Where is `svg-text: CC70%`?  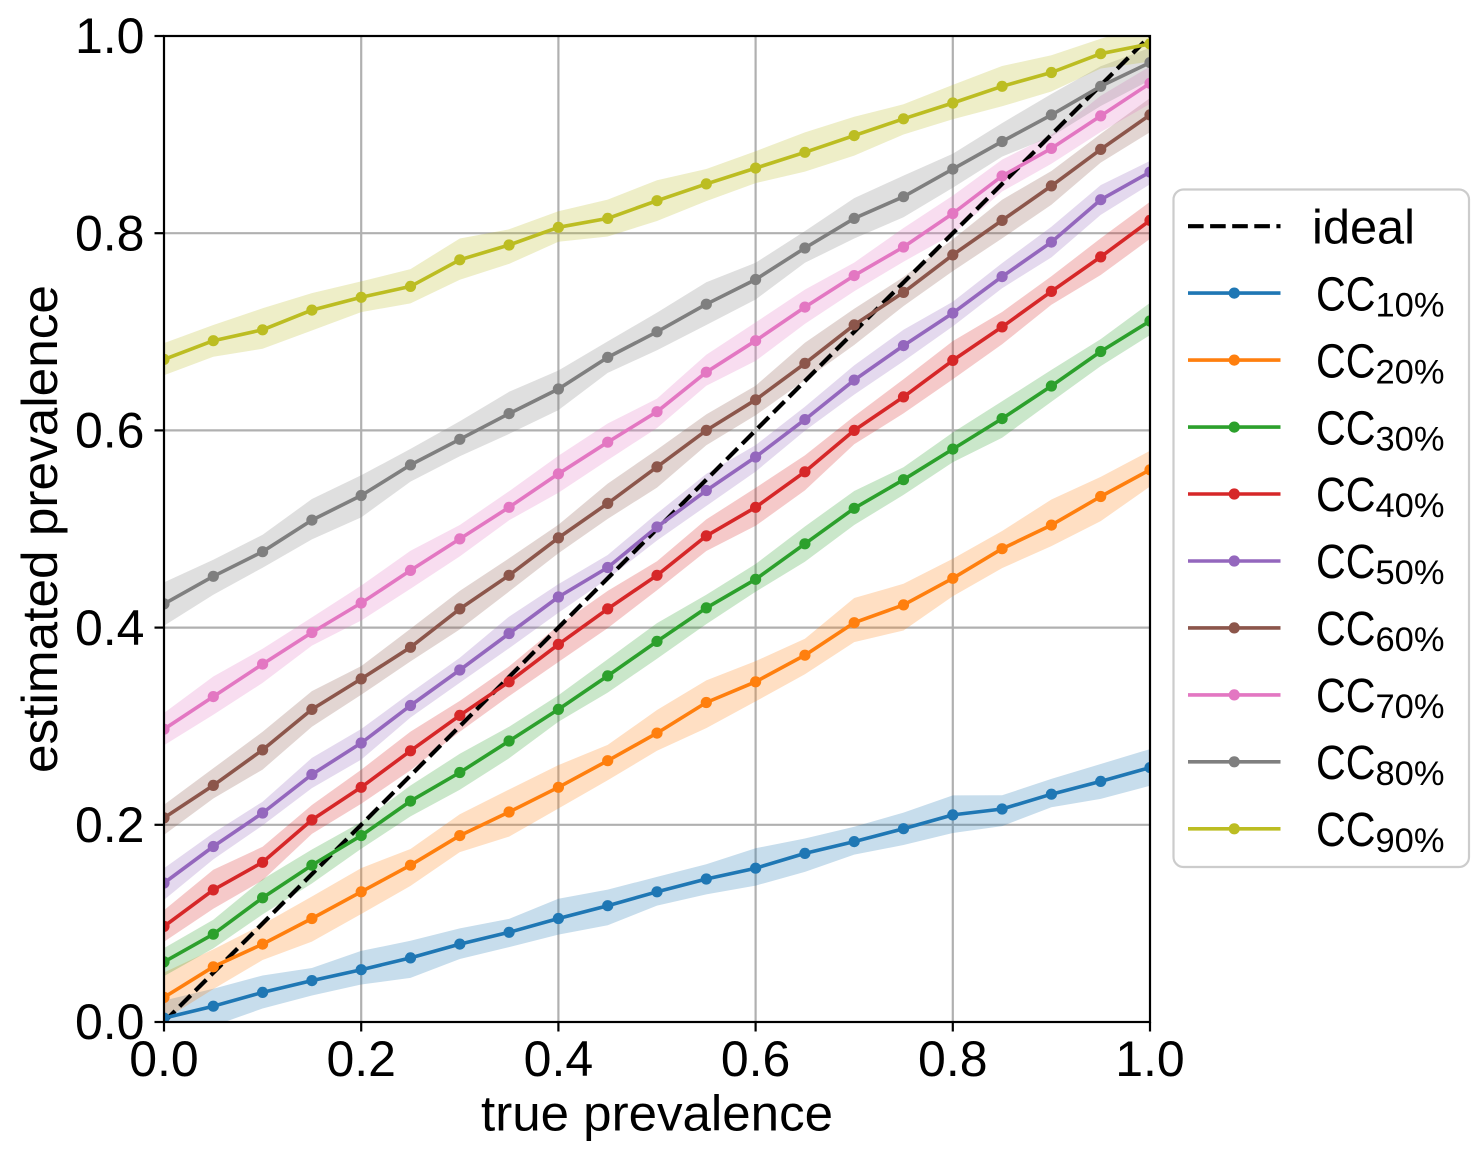 svg-text: CC70% is located at coordinates (1380, 698).